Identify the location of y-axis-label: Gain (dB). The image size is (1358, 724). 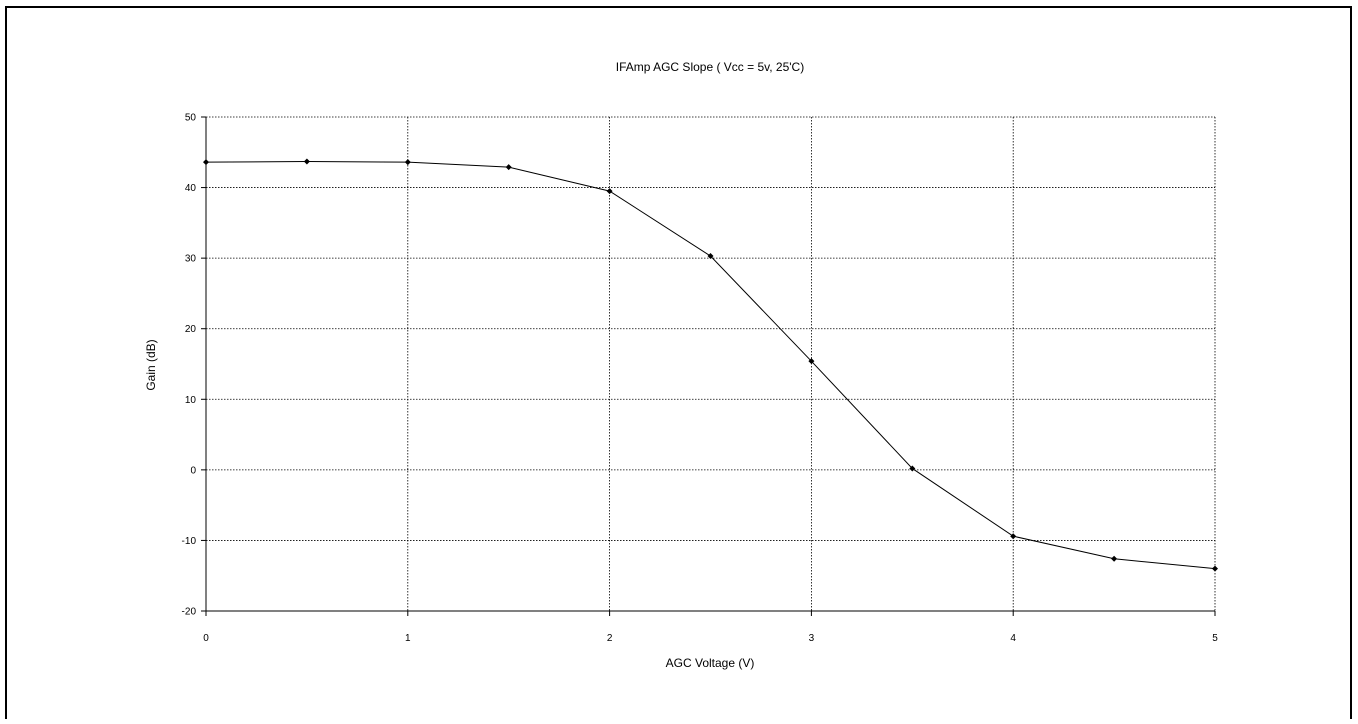
(151, 364).